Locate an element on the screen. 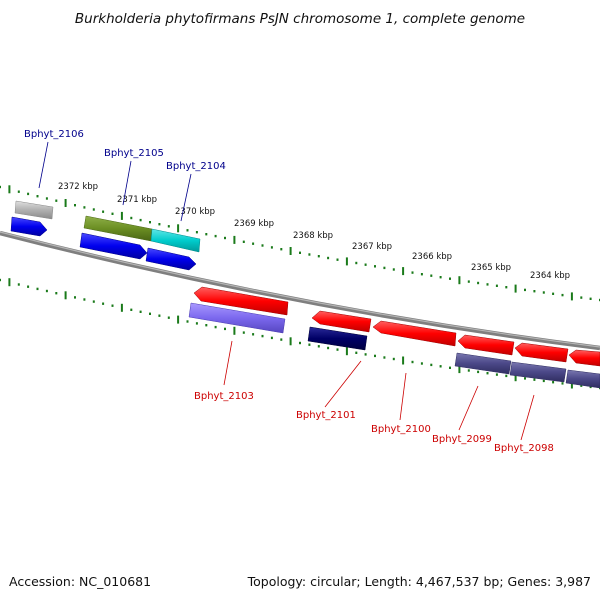  gene-arrow-grey is located at coordinates (34, 210).